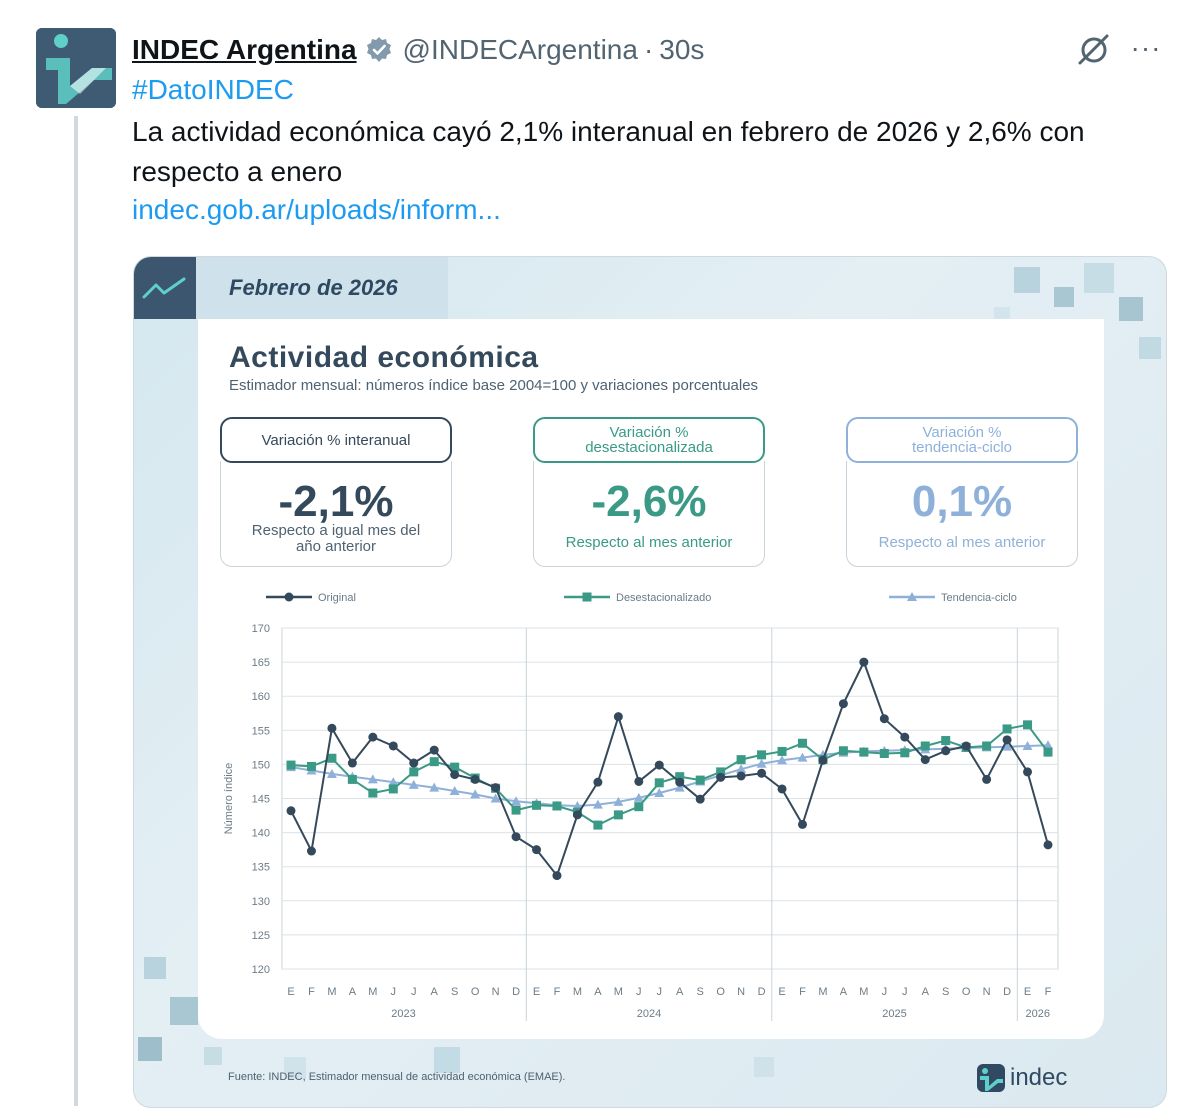 The height and width of the screenshot is (1108, 1200). What do you see at coordinates (229, 799) in the screenshot?
I see `y-axis-label: Número índice` at bounding box center [229, 799].